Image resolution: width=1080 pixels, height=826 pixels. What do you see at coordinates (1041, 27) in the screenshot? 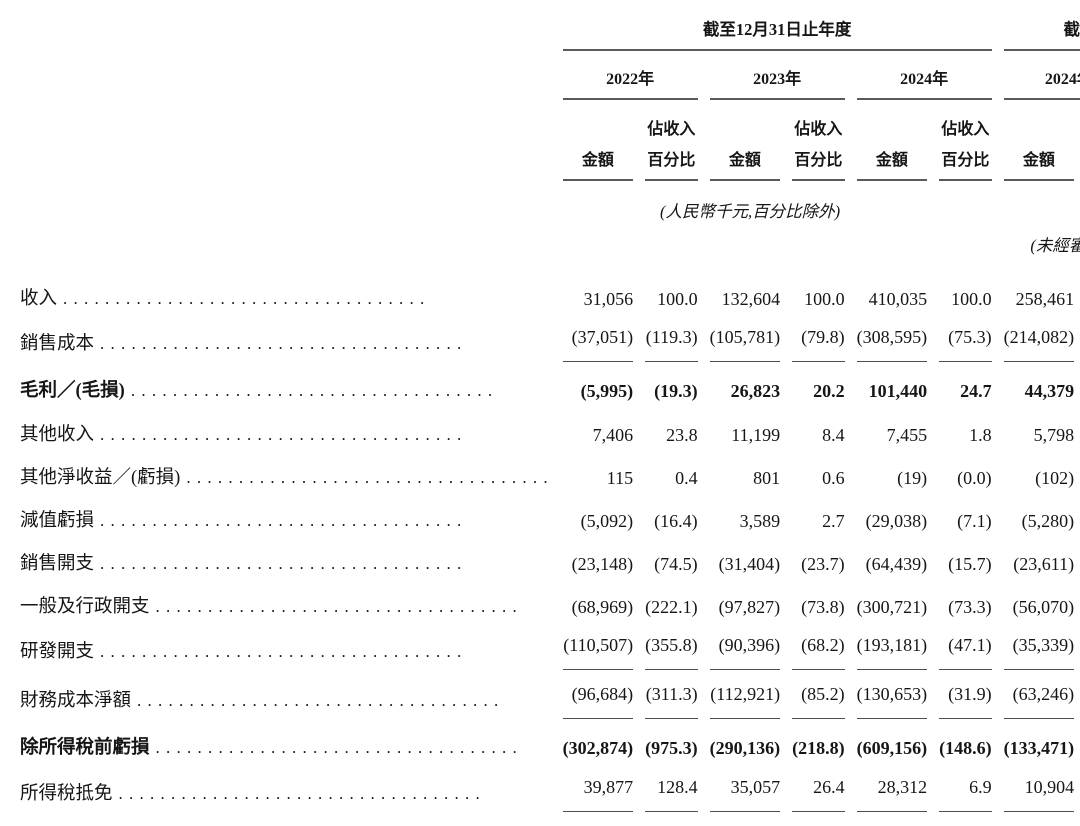
I see `period-group-interim: 截至6月30日止六個月` at bounding box center [1041, 27].